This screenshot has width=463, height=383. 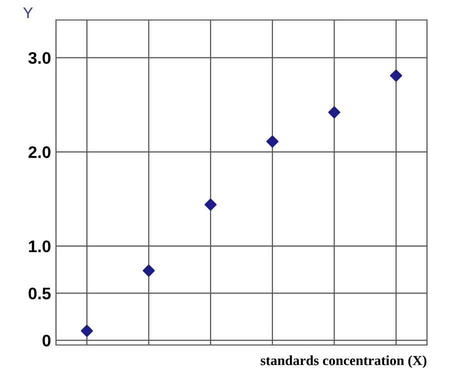 I want to click on y-tick-label: 2.0, so click(x=39, y=152).